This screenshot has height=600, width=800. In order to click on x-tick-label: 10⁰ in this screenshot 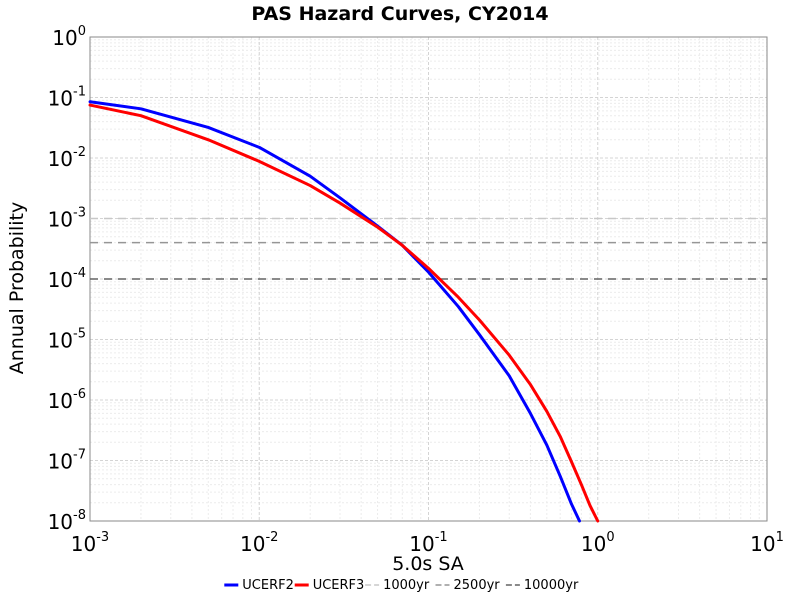, I will do `click(598, 543)`.